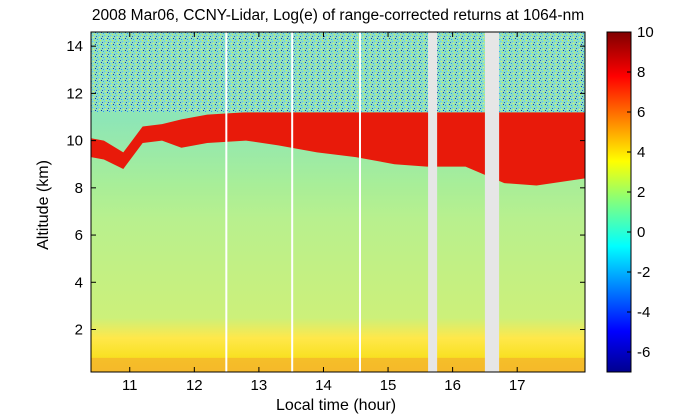 This screenshot has width=700, height=420. Describe the element at coordinates (336, 405) in the screenshot. I see `x-axis-label: Local time (hour)` at that location.